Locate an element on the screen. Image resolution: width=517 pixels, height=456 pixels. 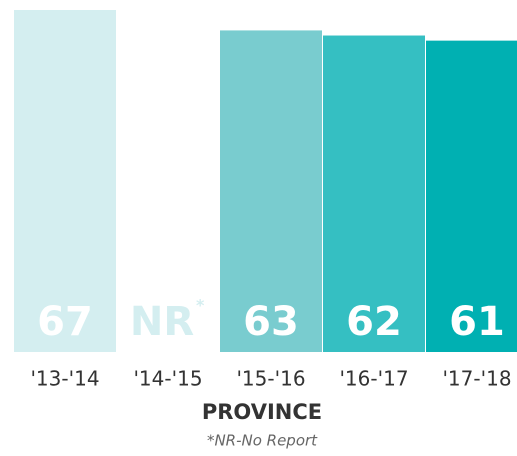
x-tick-label: '13-'14 is located at coordinates (64, 379).